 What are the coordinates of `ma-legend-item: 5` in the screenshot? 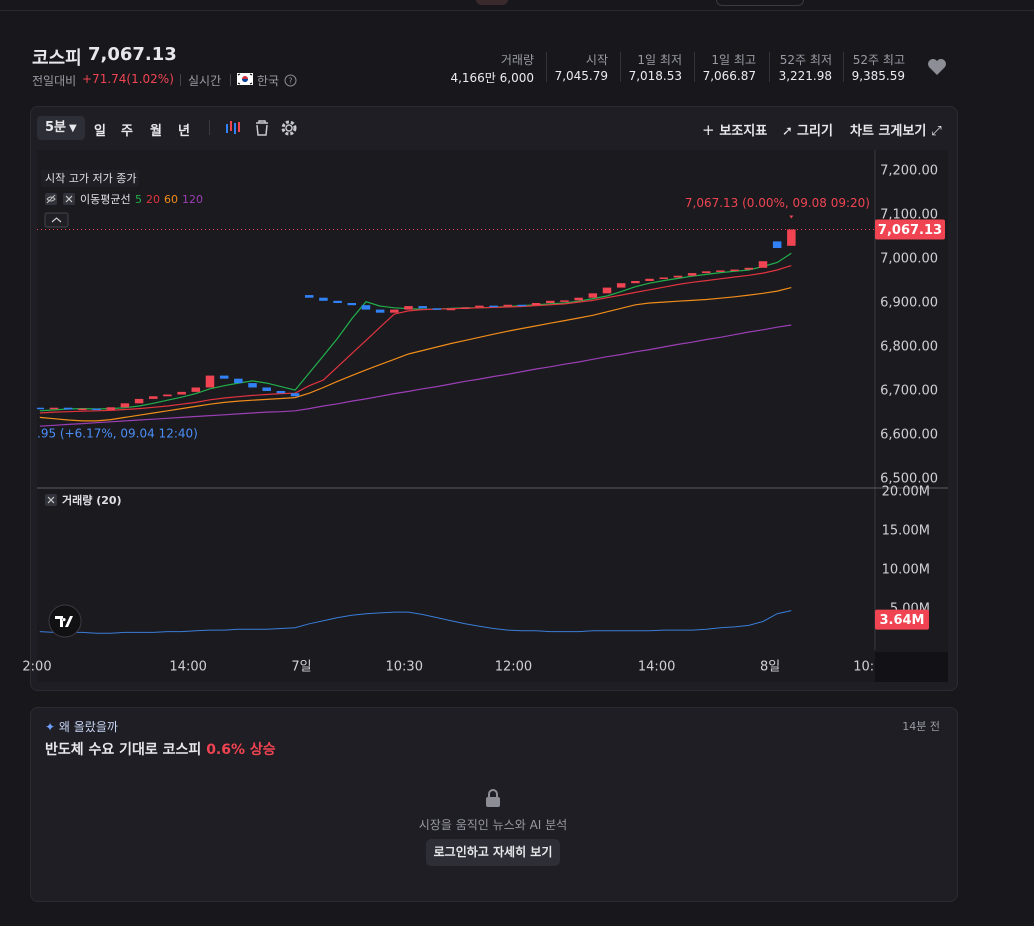 It's located at (138, 199).